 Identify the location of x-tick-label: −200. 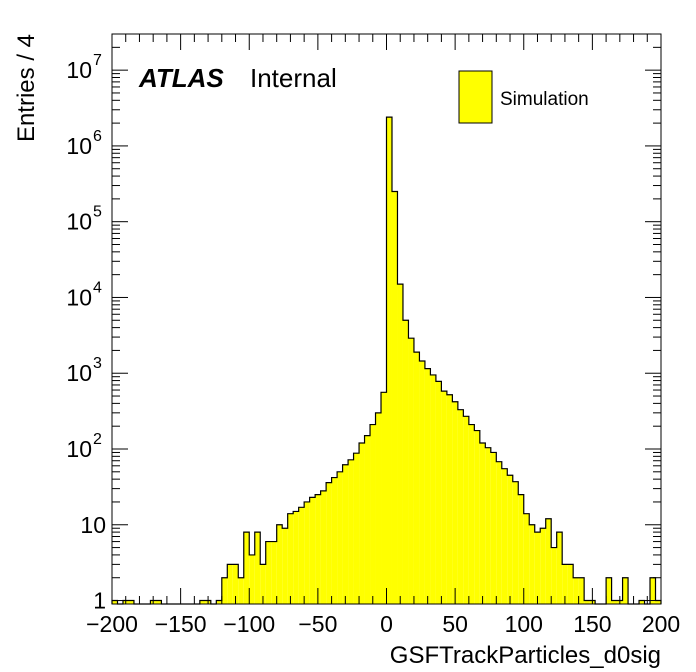
(112, 624).